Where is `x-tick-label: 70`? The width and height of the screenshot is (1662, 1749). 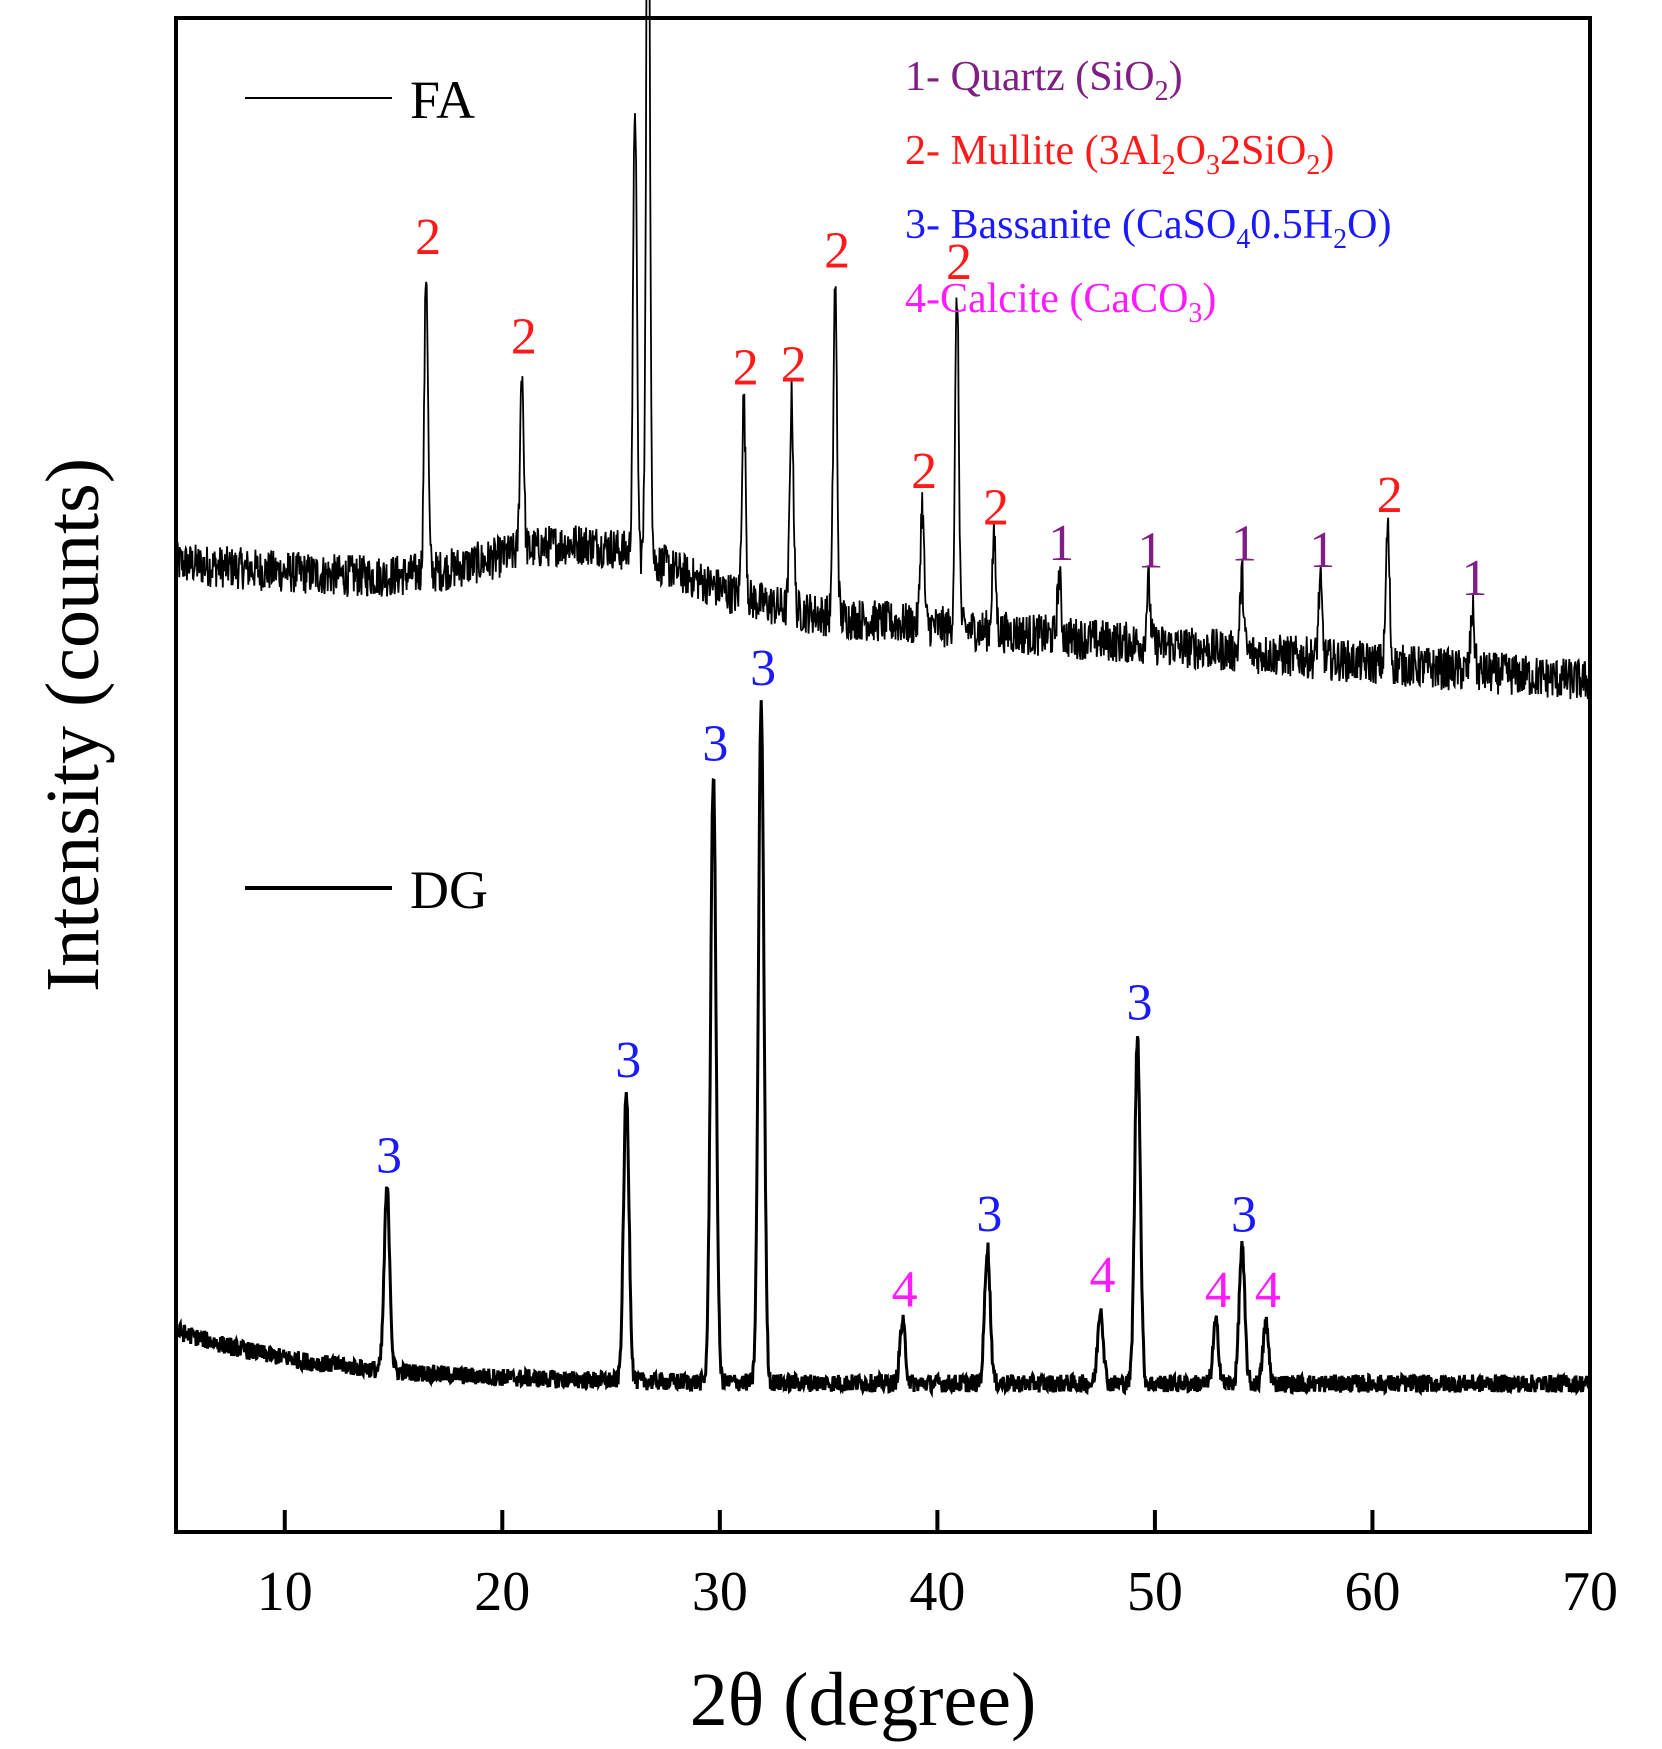
x-tick-label: 70 is located at coordinates (1590, 1592).